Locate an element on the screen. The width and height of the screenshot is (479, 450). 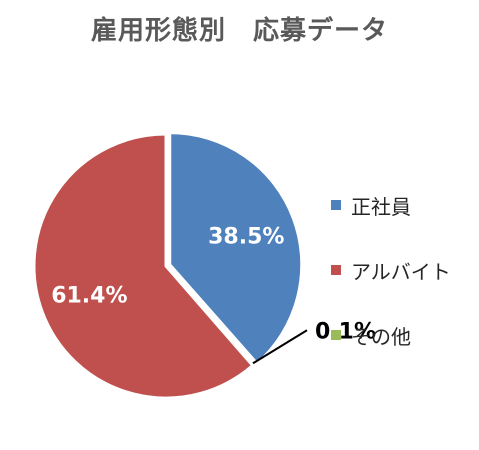
legend-item-2: その他 is located at coordinates (371, 335).